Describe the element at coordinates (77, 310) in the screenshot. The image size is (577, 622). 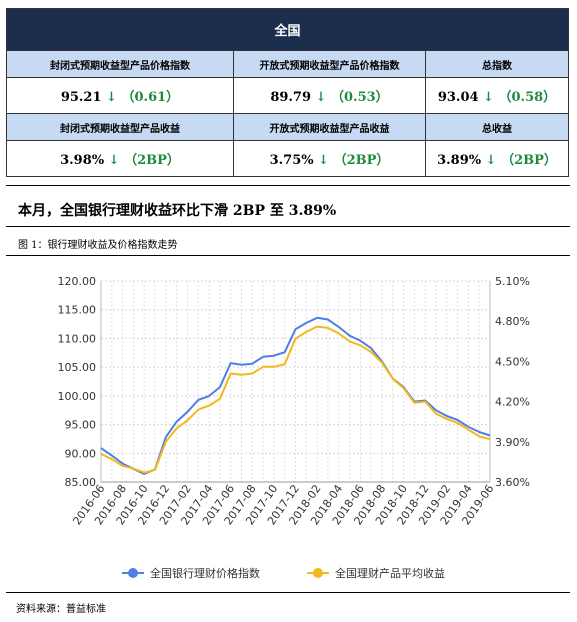
I see `y-left-tick-label: 115.00` at that location.